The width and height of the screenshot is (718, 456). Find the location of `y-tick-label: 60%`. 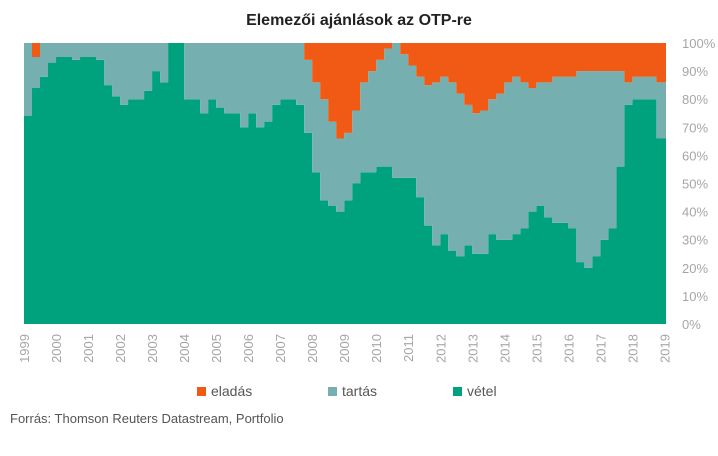

y-tick-label: 60% is located at coordinates (695, 155).